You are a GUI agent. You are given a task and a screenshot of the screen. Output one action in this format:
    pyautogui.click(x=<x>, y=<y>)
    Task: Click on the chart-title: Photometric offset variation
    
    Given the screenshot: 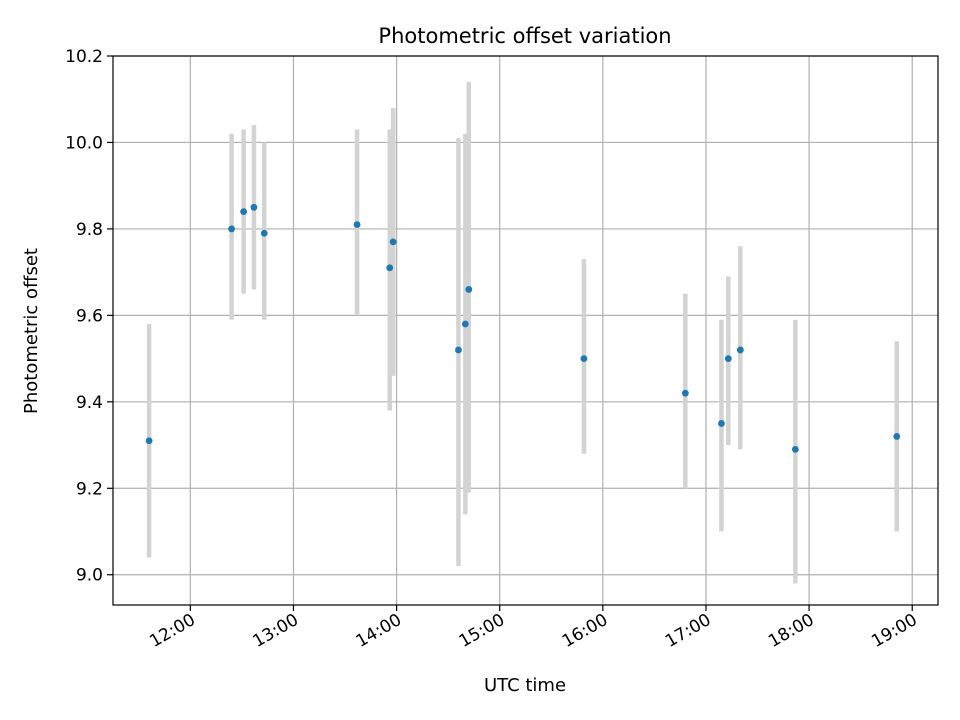 What is the action you would take?
    pyautogui.click(x=524, y=36)
    